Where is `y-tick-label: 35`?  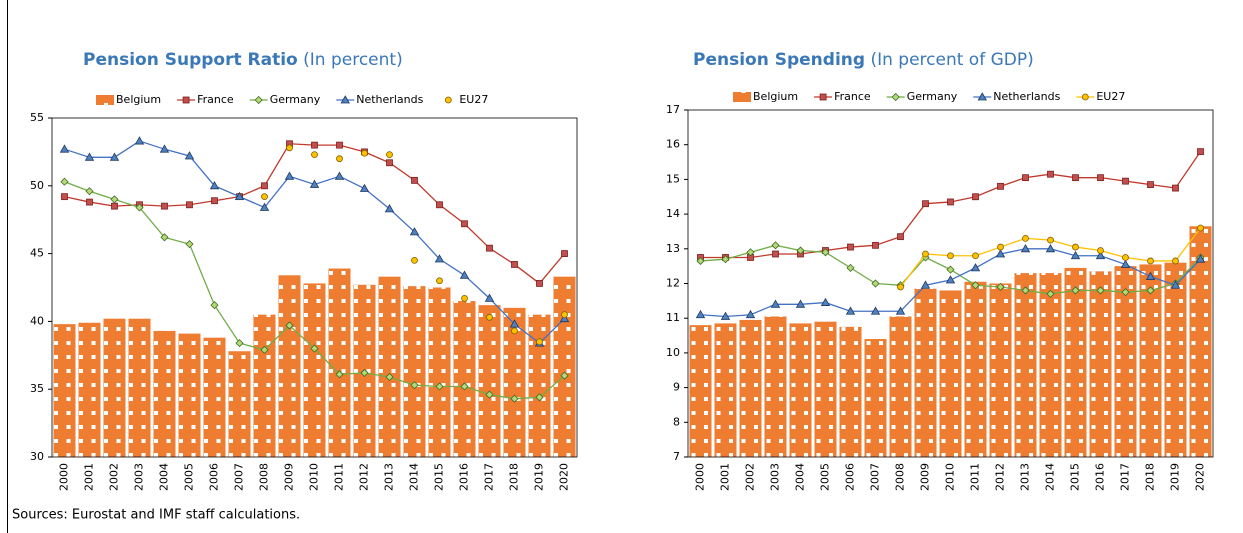 y-tick-label: 35 is located at coordinates (37, 388).